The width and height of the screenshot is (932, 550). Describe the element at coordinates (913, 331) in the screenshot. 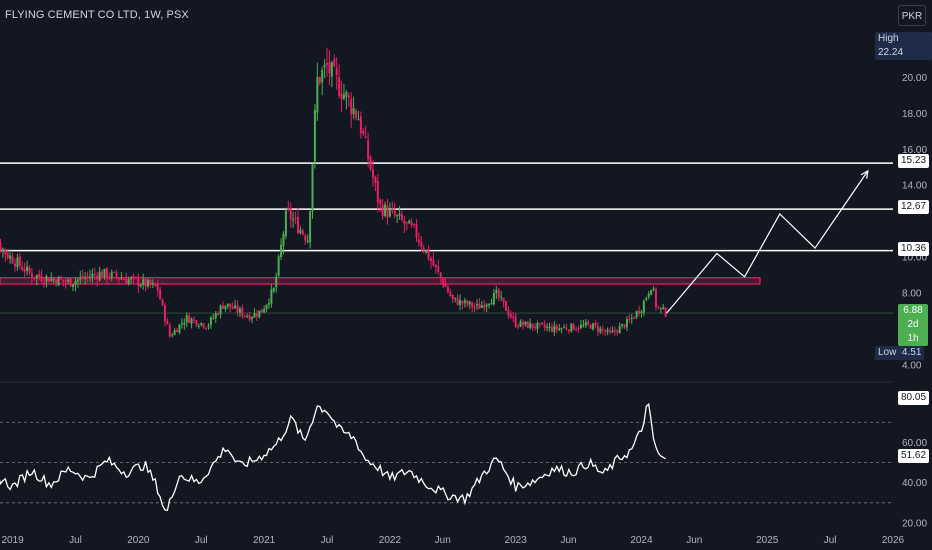

I see `last-price-countdown: 2d 1h` at that location.